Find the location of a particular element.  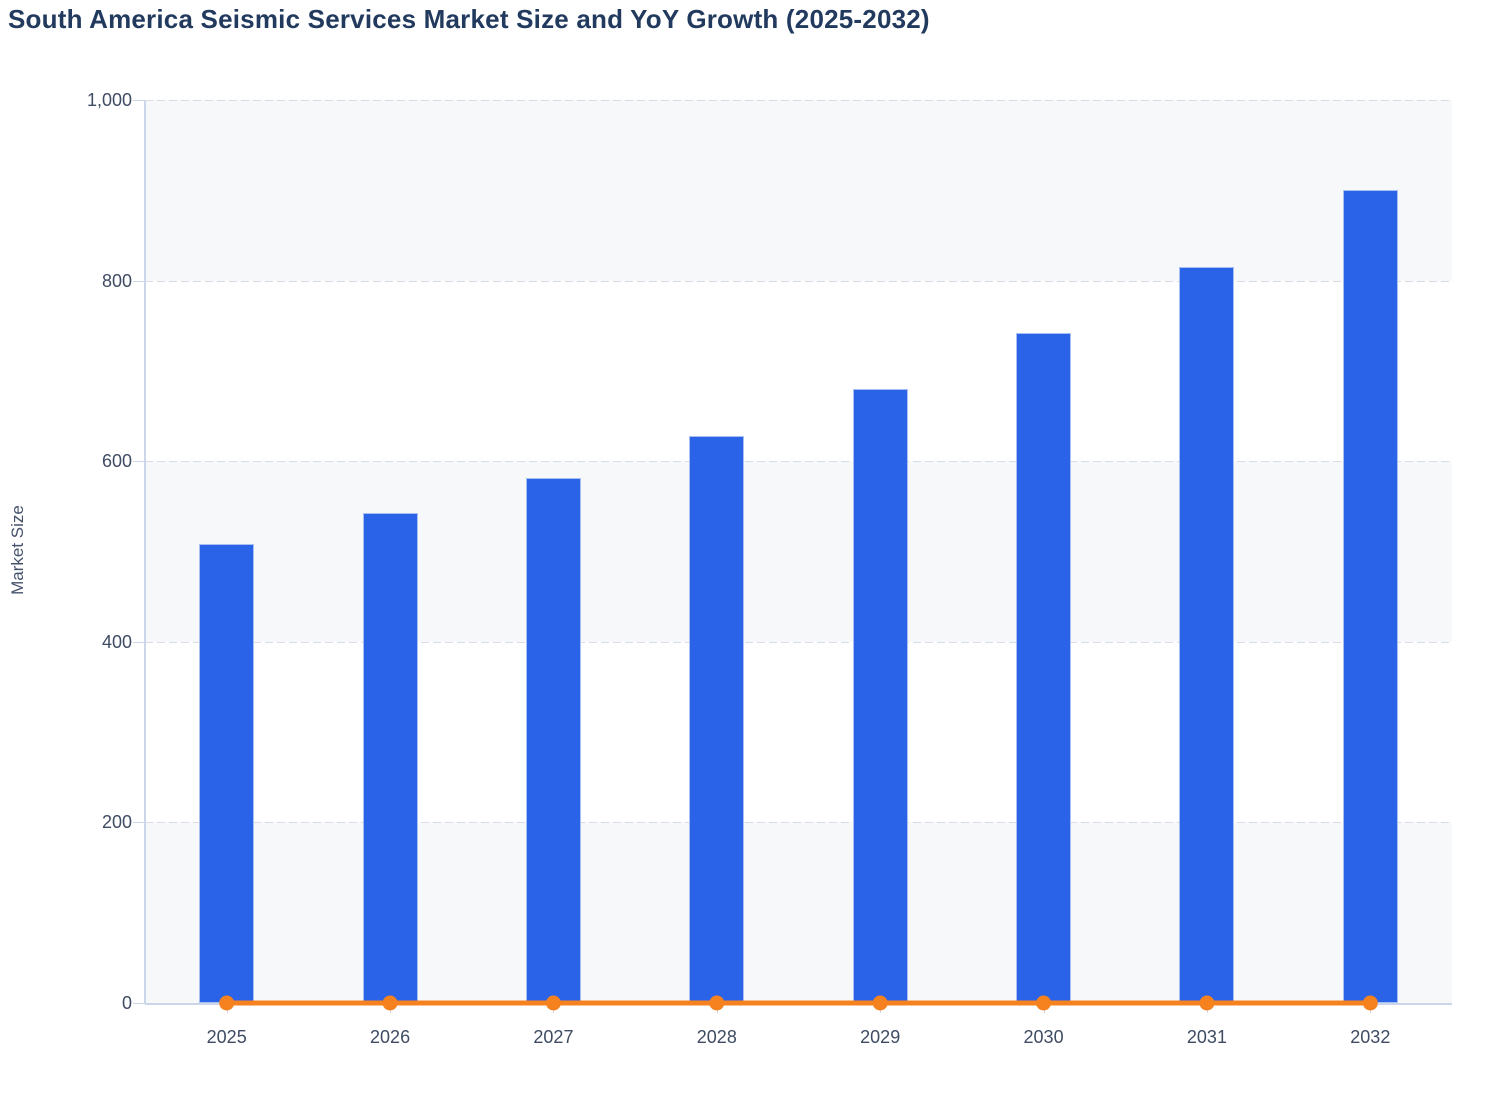

bar-2025 is located at coordinates (227, 773).